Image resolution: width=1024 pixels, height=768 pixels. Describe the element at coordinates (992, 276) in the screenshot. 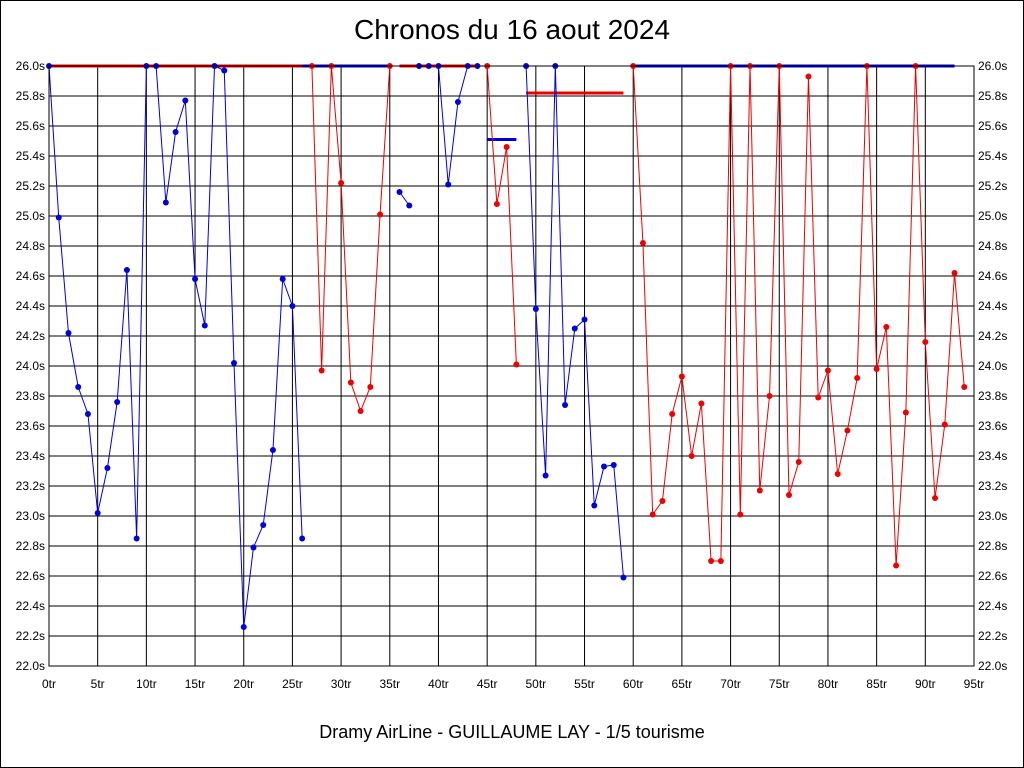

I see `y-tick-label-right: 24.6s` at that location.